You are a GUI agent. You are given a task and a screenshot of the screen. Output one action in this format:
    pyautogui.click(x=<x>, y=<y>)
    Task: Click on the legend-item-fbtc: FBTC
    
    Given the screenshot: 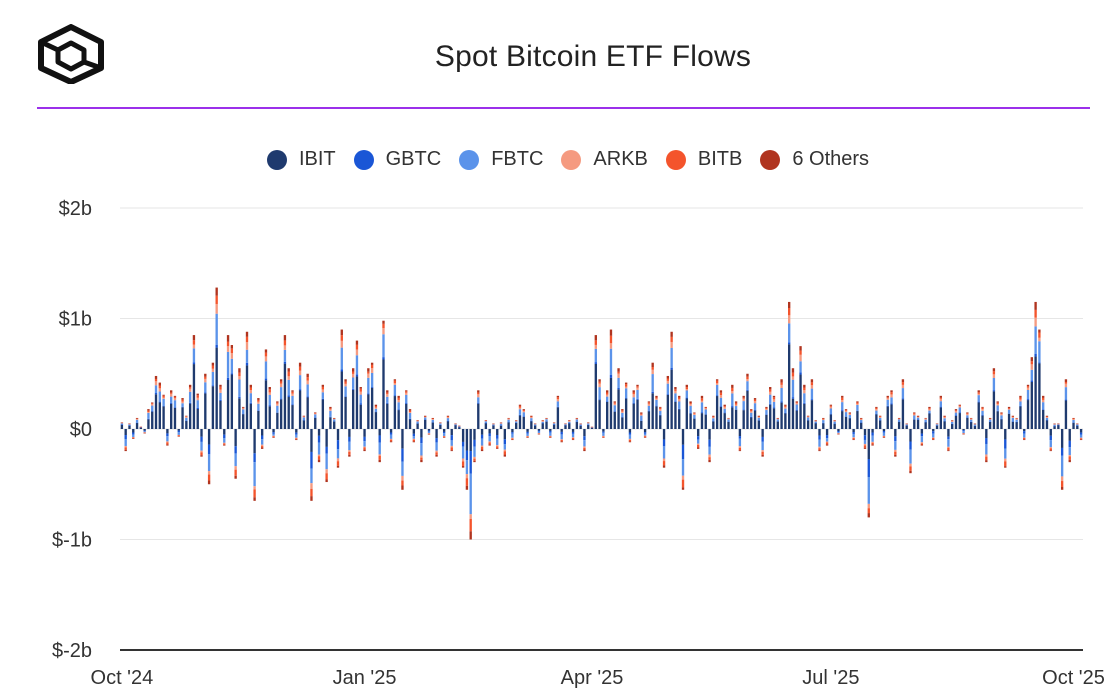 What is the action you would take?
    pyautogui.click(x=501, y=159)
    